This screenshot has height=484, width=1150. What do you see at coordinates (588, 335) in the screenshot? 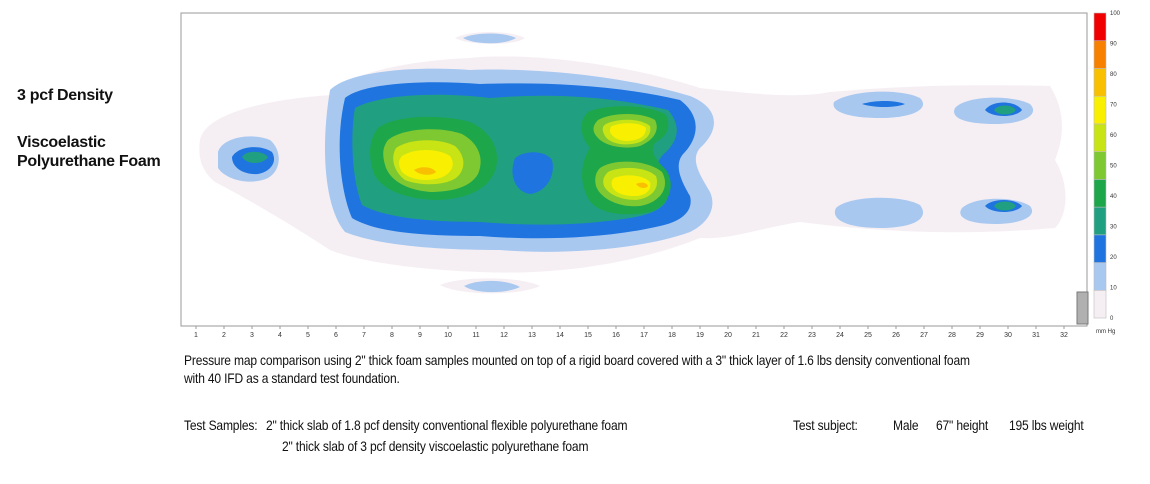
I see `x-tick-label: 15` at bounding box center [588, 335].